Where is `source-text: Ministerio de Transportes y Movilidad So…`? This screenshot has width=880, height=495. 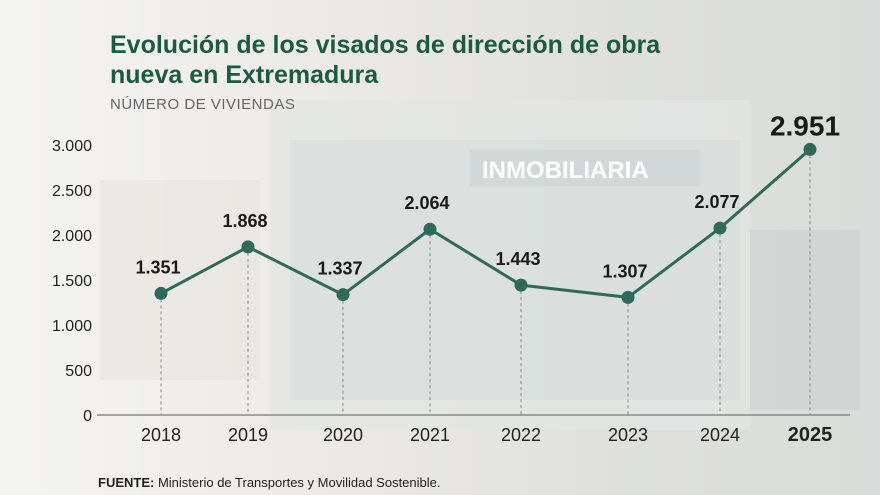
source-text: Ministerio de Transportes y Movilidad So… is located at coordinates (299, 482).